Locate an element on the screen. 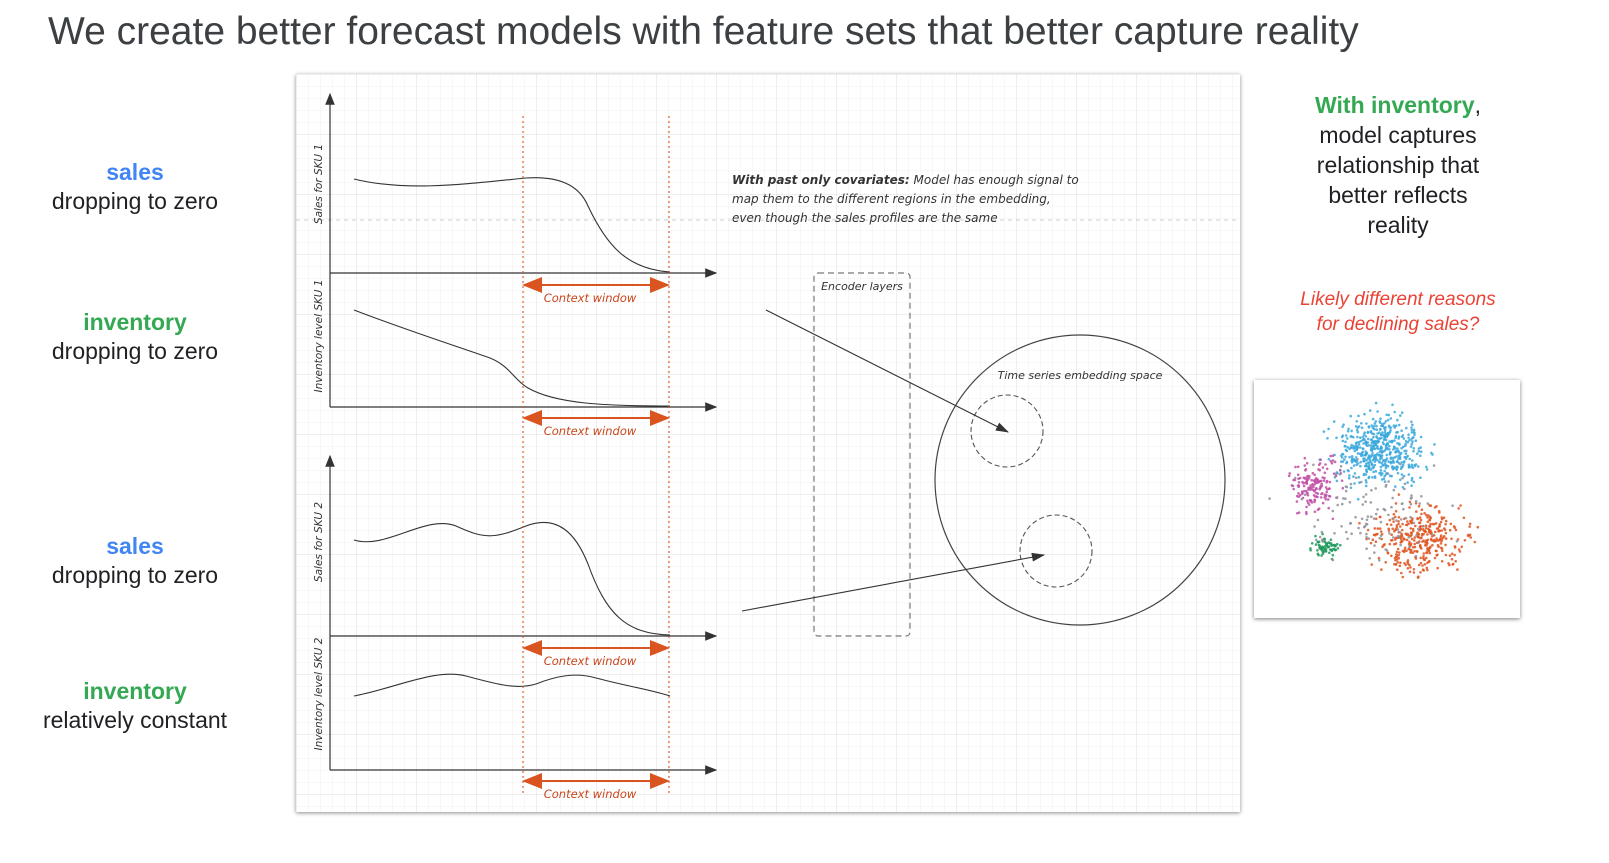 This screenshot has width=1609, height=863. note-bold: With past only covariates: is located at coordinates (821, 180).